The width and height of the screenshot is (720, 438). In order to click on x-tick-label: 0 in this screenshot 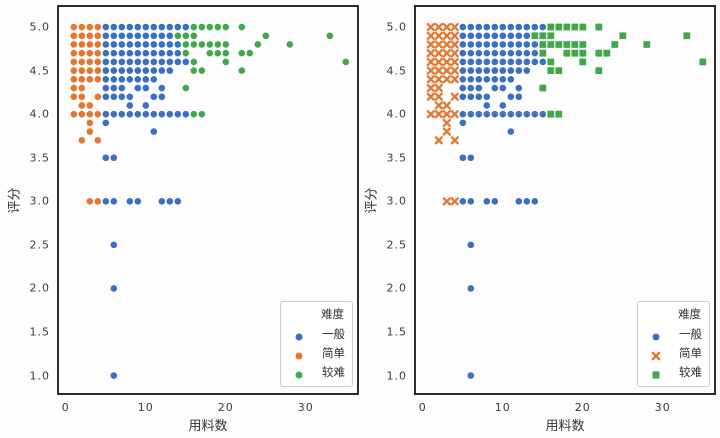, I will do `click(422, 407)`.